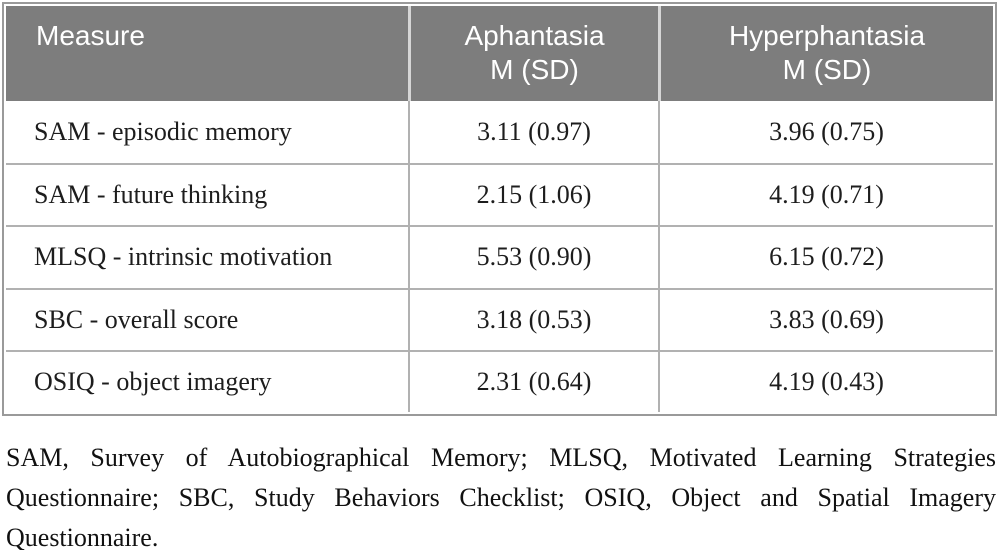 The width and height of the screenshot is (1003, 550). What do you see at coordinates (534, 69) in the screenshot?
I see `header-aphantasia-line2: M (SD)` at bounding box center [534, 69].